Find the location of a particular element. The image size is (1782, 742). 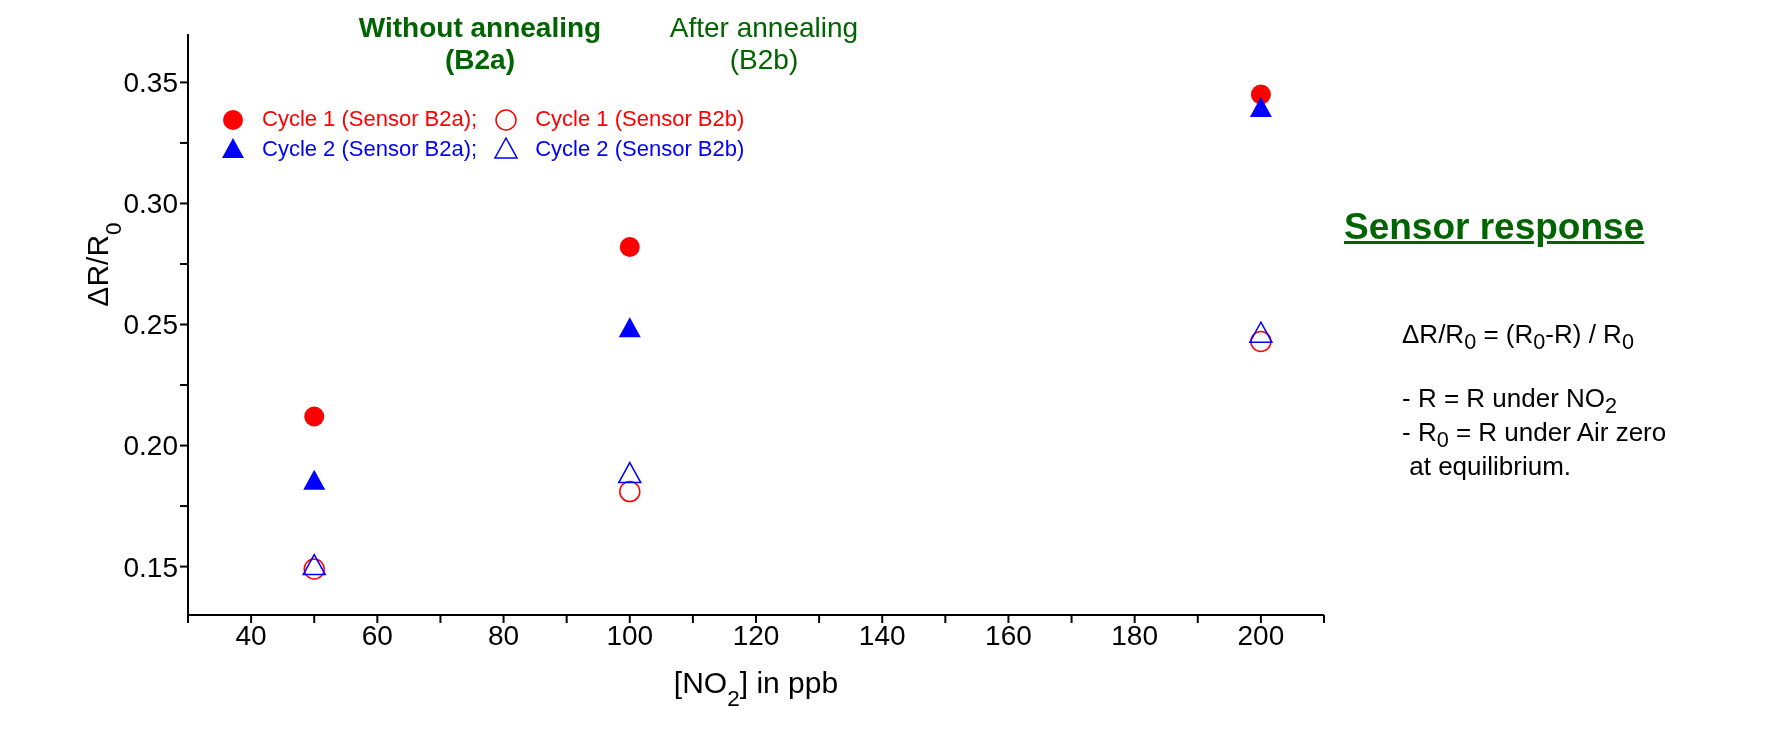

x-tick-label: 140 is located at coordinates (882, 635).